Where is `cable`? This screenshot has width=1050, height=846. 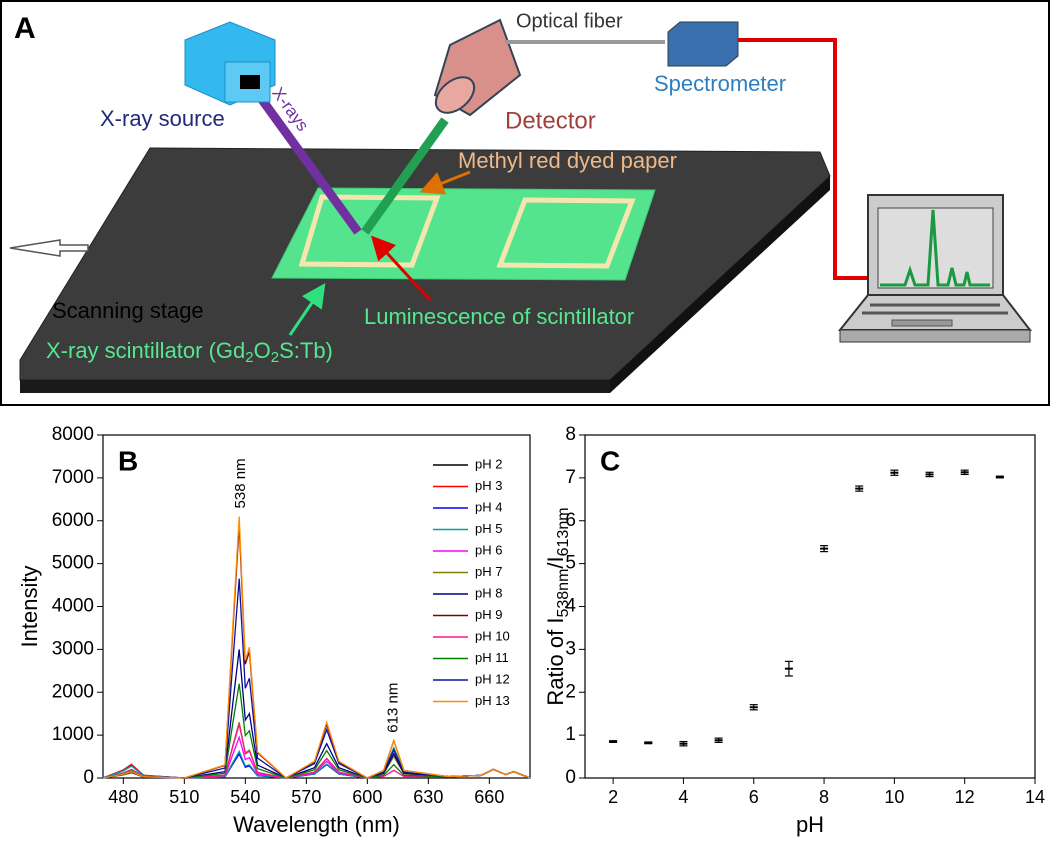 cable is located at coordinates (806, 159).